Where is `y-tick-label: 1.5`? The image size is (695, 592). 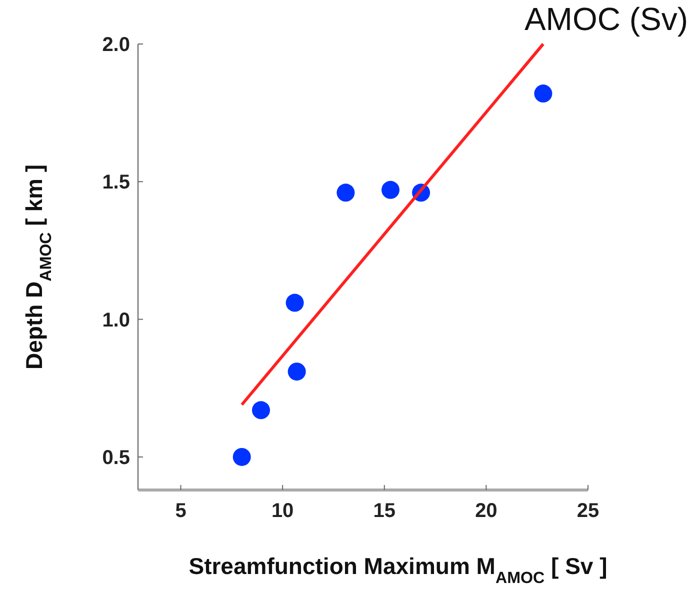
y-tick-label: 1.5 is located at coordinates (116, 183).